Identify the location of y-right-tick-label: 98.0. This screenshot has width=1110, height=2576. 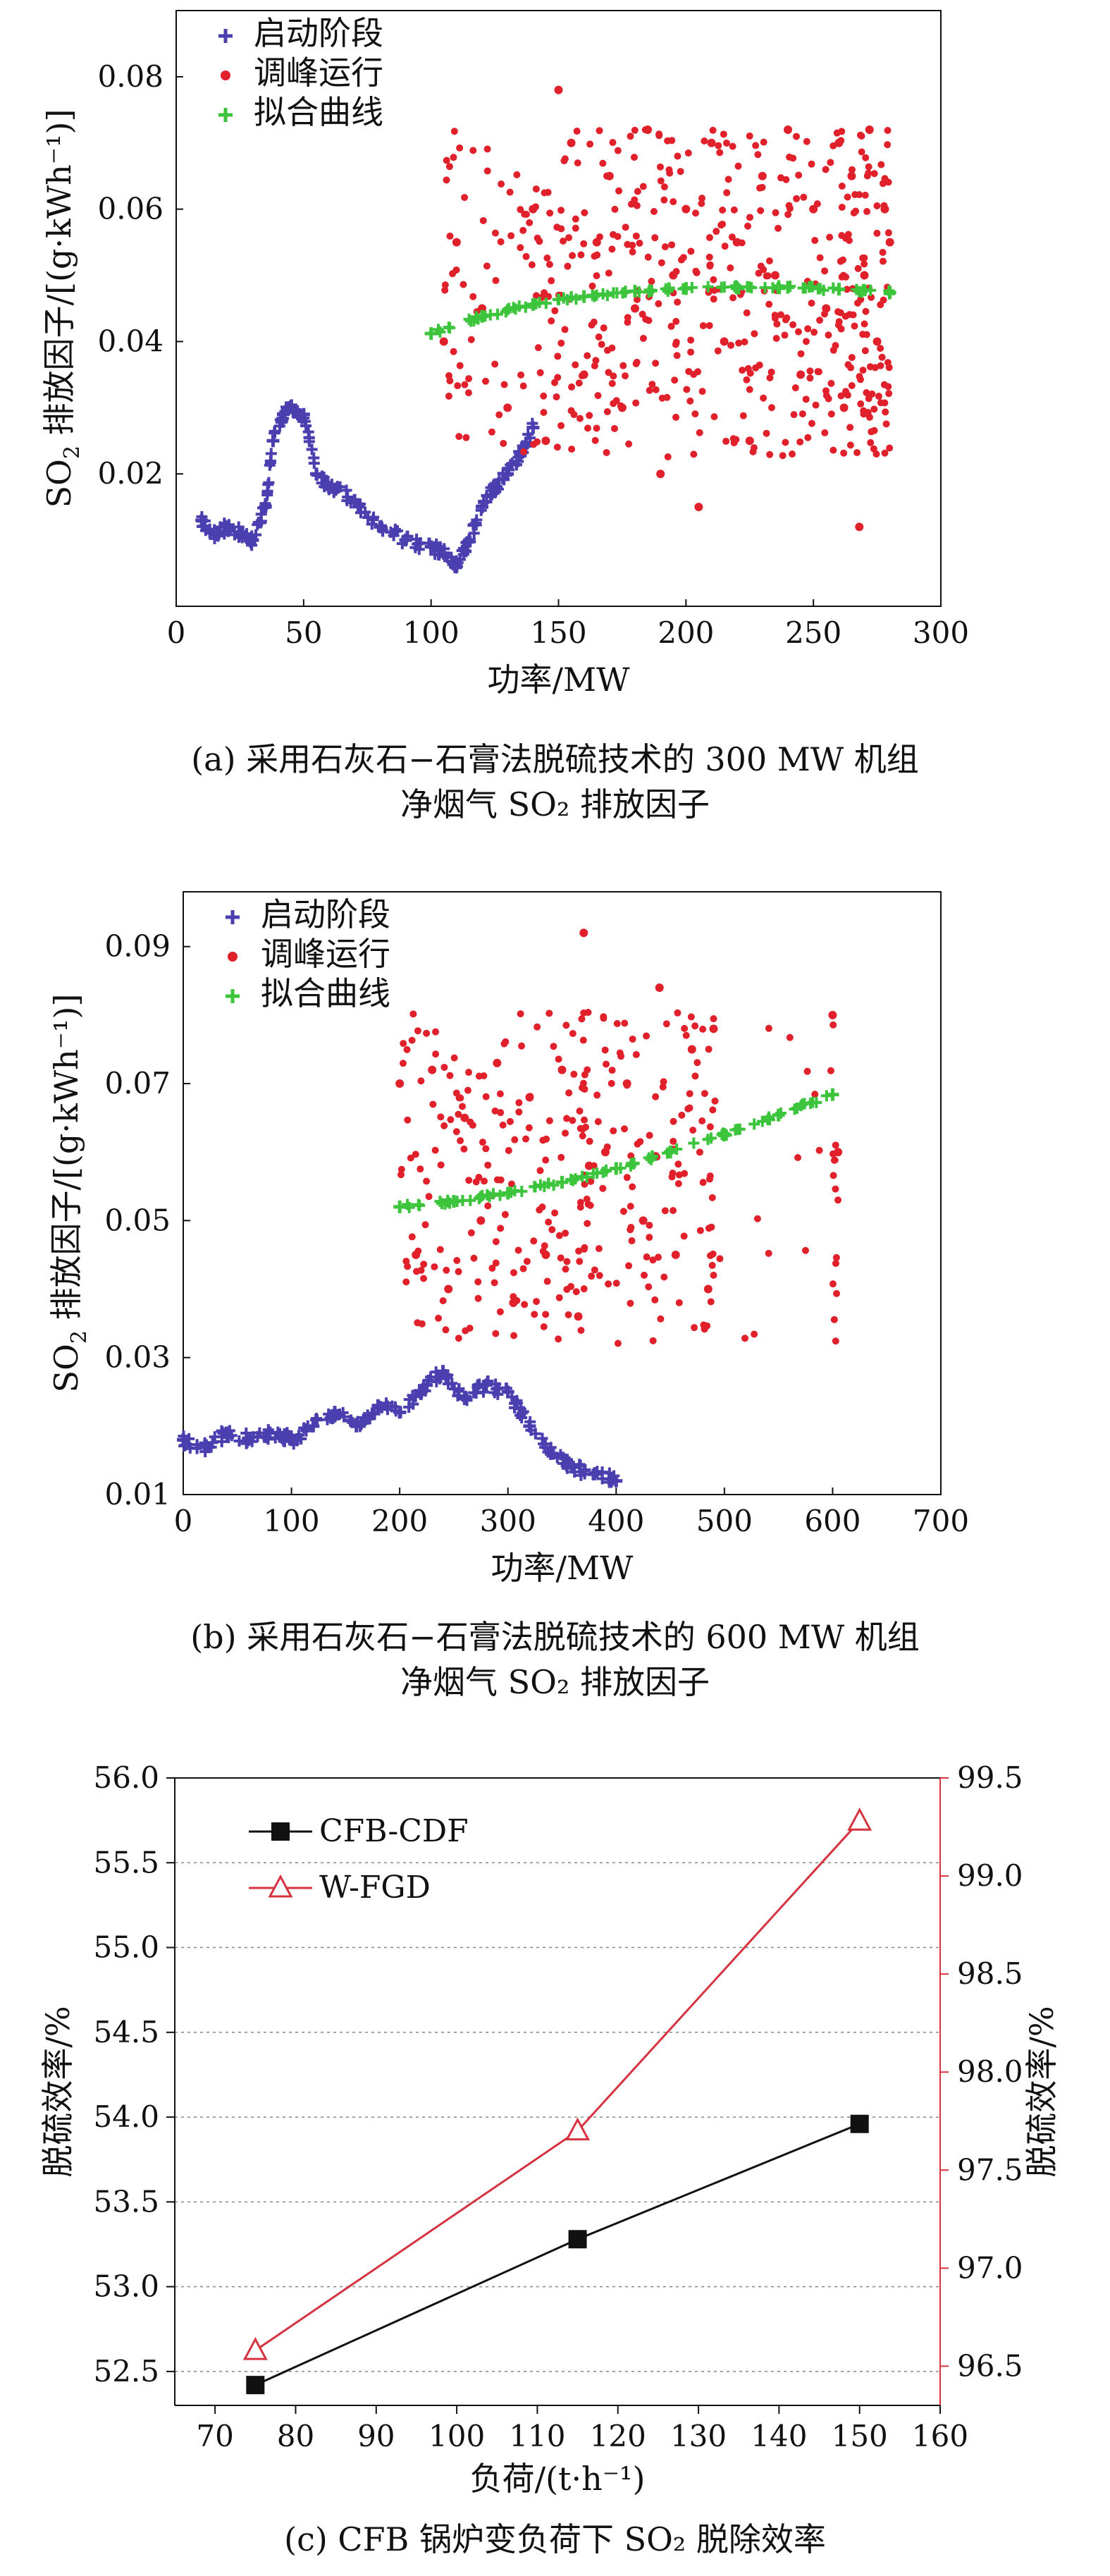
(990, 2071).